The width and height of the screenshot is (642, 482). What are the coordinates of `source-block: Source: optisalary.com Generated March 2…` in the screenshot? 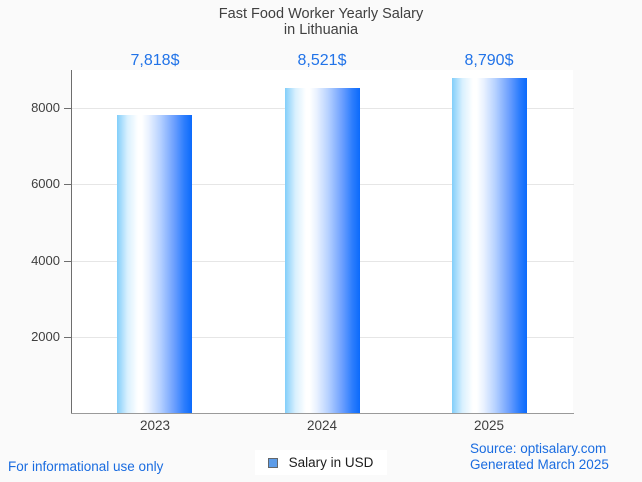 It's located at (539, 457).